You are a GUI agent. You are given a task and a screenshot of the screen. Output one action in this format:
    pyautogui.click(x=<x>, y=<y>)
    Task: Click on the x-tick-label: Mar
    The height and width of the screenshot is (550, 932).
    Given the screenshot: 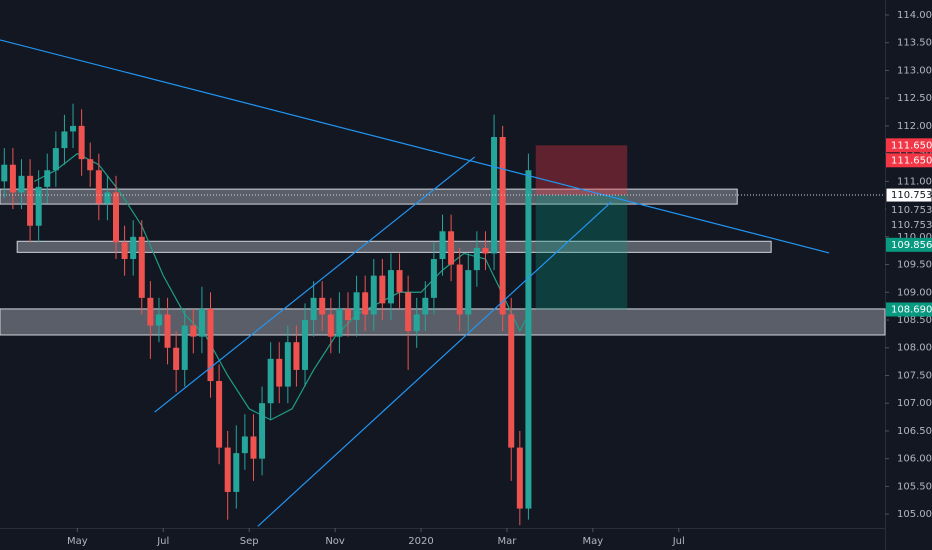 What is the action you would take?
    pyautogui.click(x=508, y=541)
    